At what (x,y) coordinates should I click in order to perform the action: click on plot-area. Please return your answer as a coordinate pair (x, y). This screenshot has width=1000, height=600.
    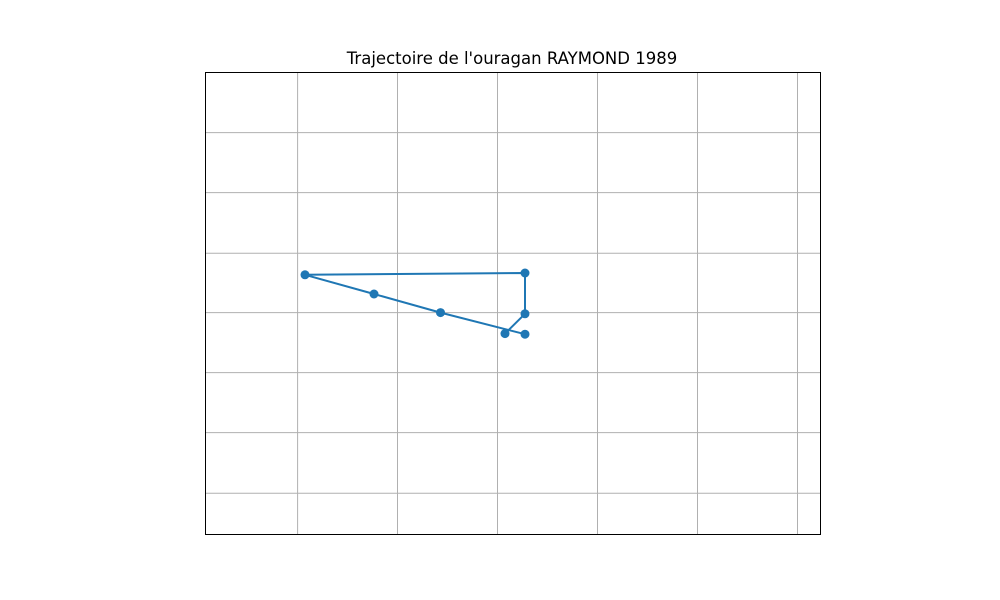
    Looking at the image, I should click on (415, 303).